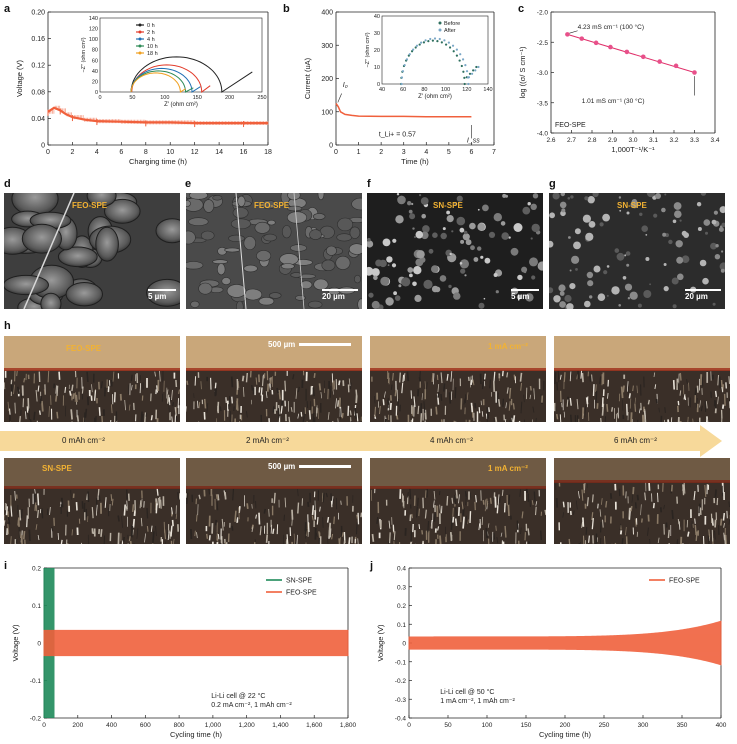 The image size is (737, 744). What do you see at coordinates (458, 487) in the screenshot?
I see `interface-line` at bounding box center [458, 487].